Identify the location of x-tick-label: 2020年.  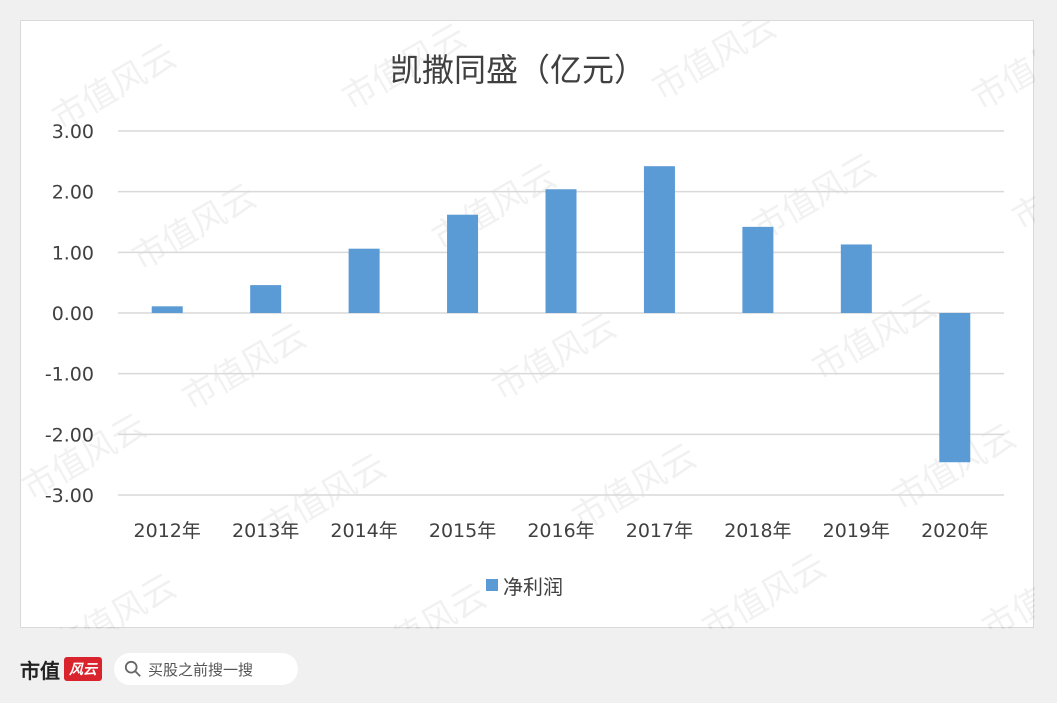
(954, 531).